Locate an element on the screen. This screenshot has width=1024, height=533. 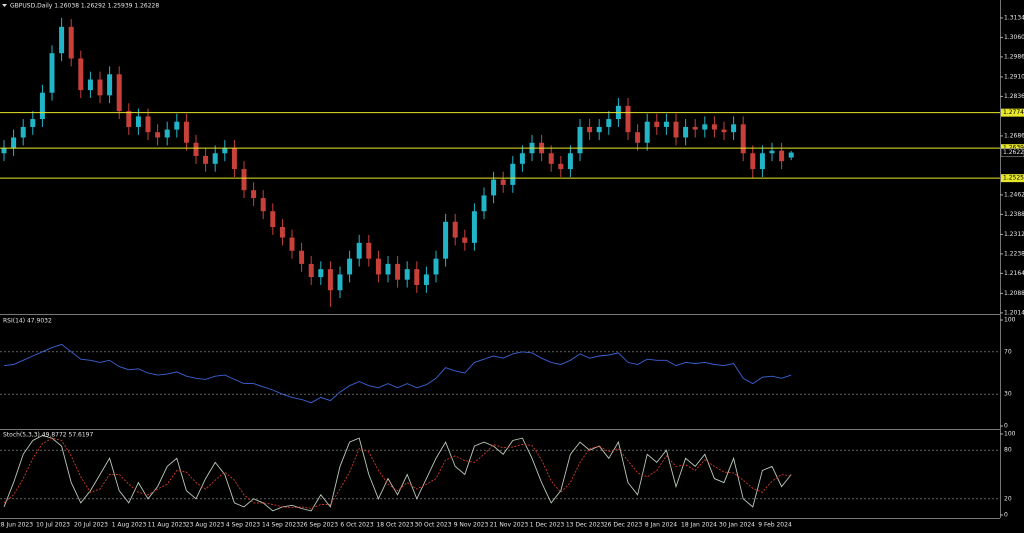
y-tick-label: 30 is located at coordinates (1008, 394).